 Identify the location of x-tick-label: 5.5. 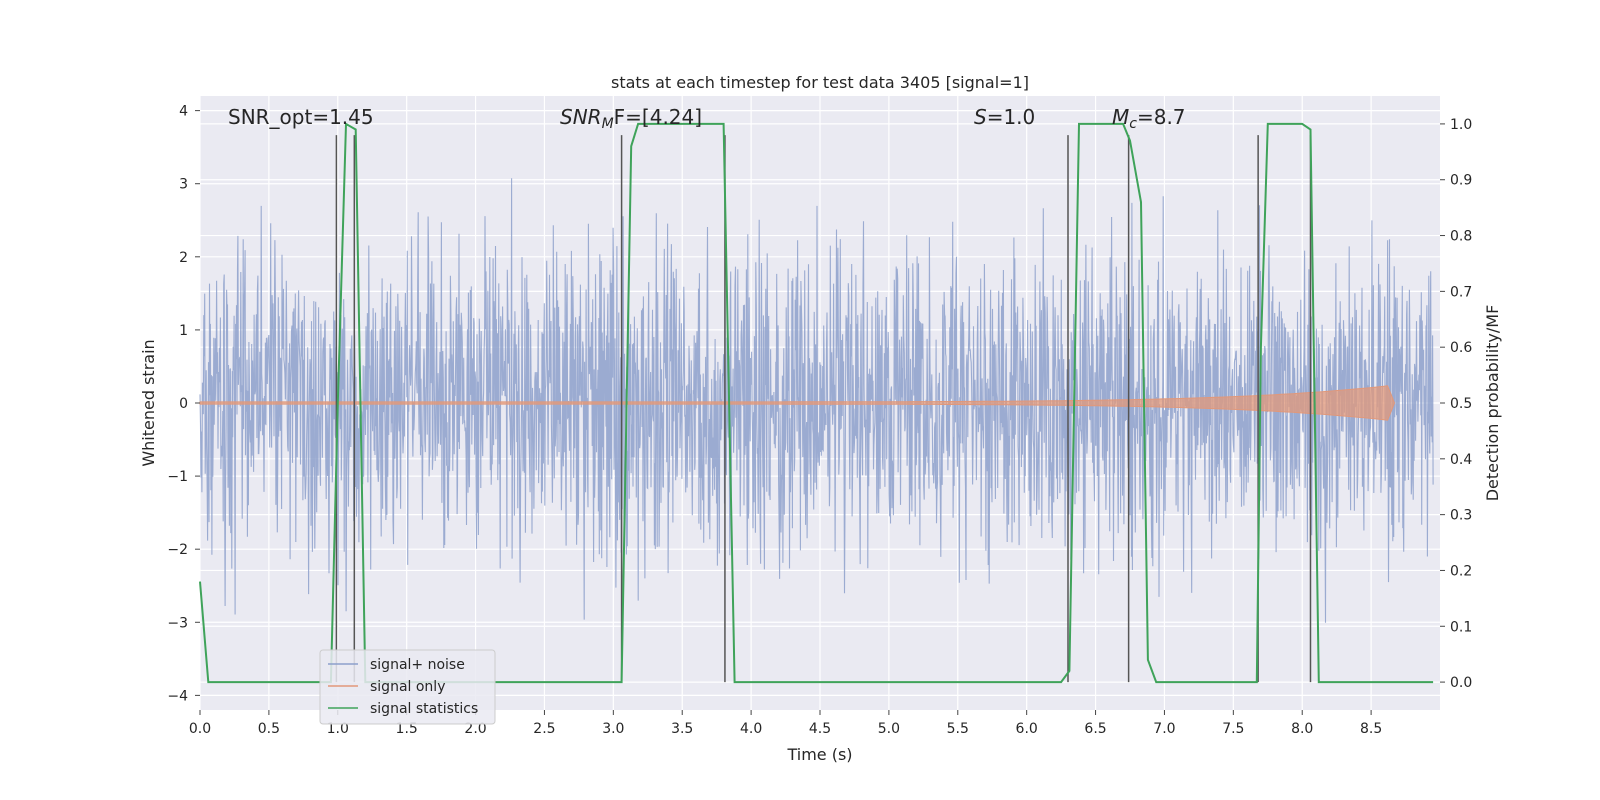
(958, 729).